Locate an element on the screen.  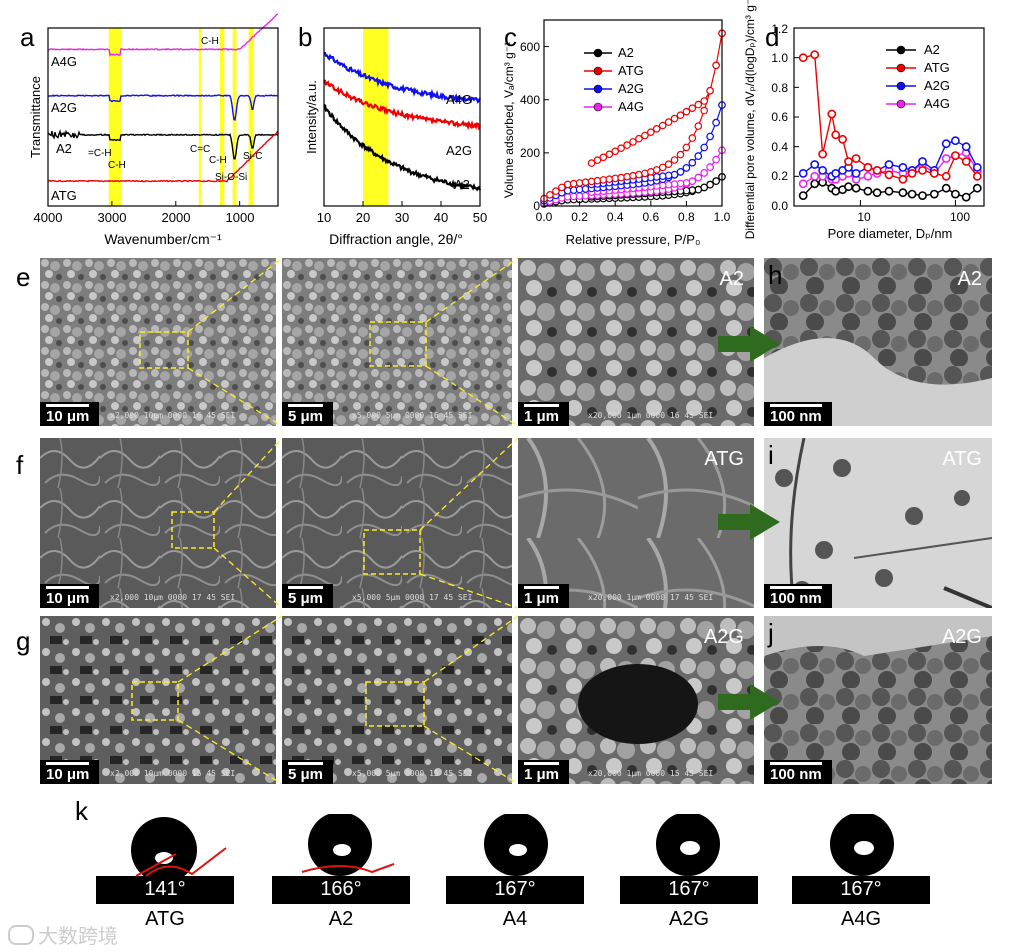
scale-bar-label: 5 μm is located at coordinates (306, 416).